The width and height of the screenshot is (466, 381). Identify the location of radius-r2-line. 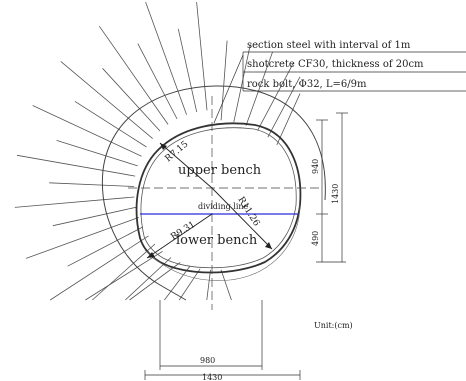
(242, 218).